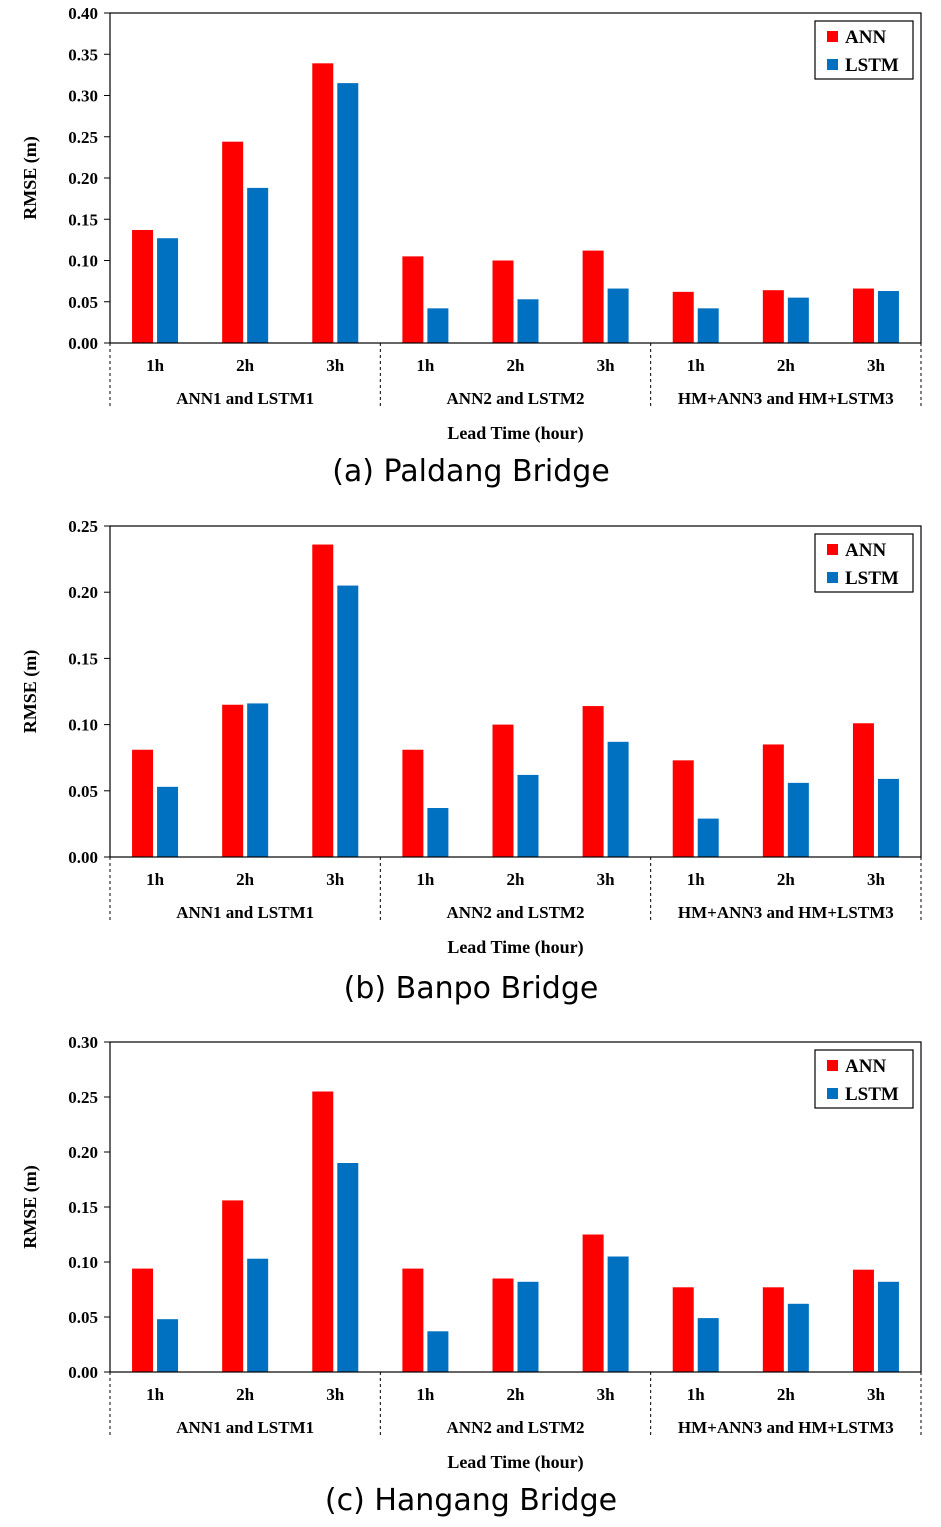 The width and height of the screenshot is (941, 1527). I want to click on chart-caption: (b) Banpo Bridge, so click(471, 988).